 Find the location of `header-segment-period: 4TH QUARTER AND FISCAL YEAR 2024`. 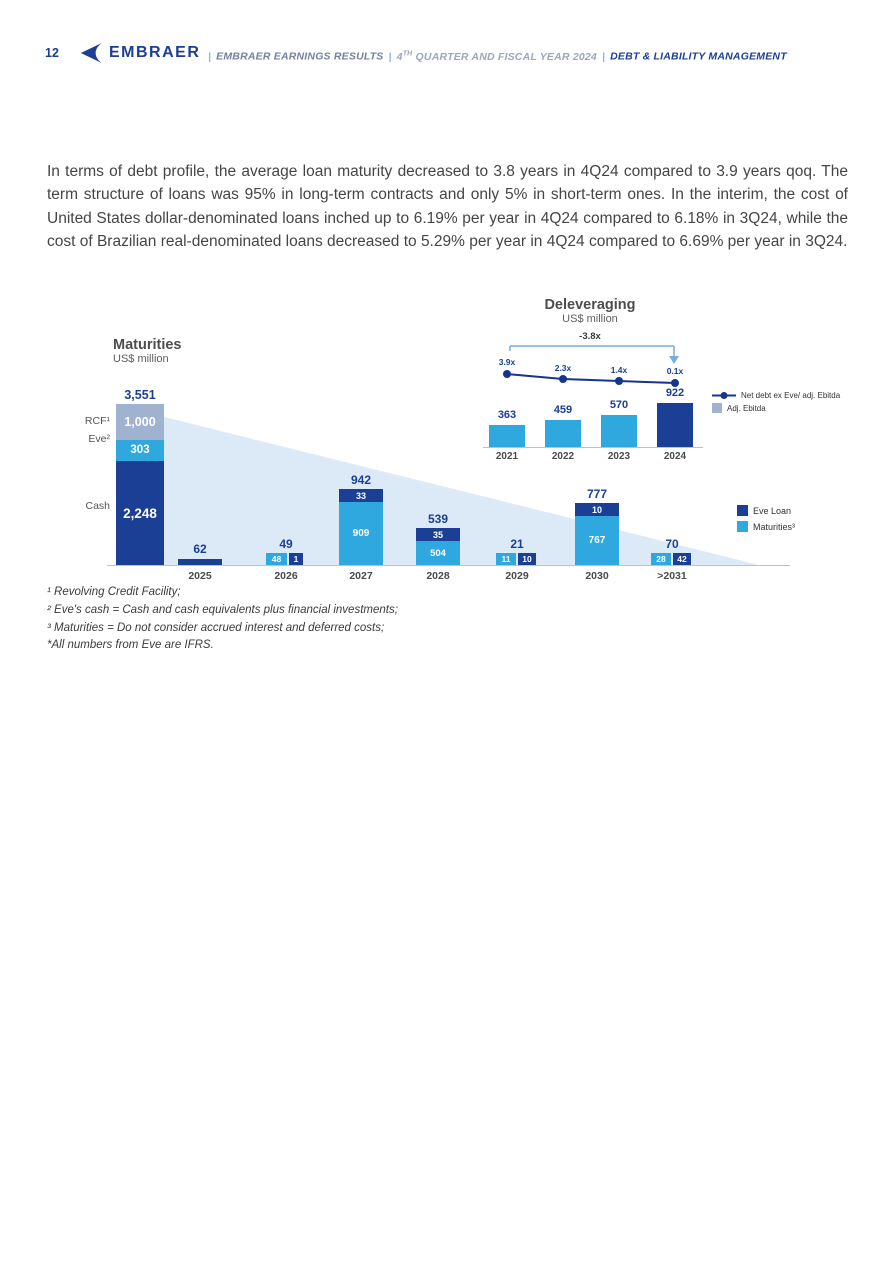

header-segment-period: 4TH QUARTER AND FISCAL YEAR 2024 is located at coordinates (496, 56).